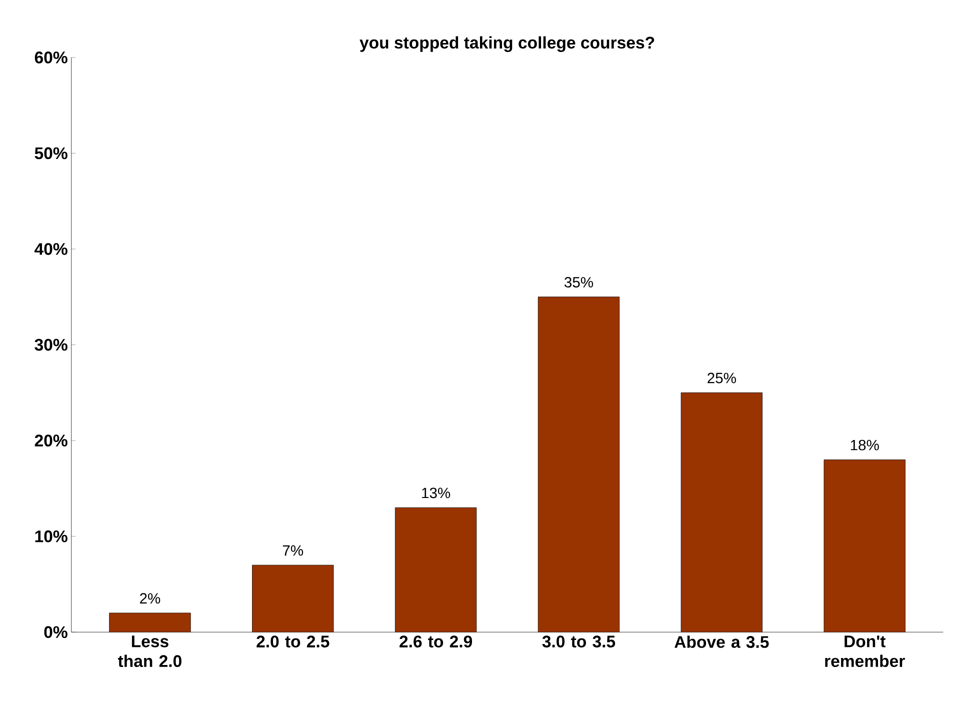  What do you see at coordinates (56, 632) in the screenshot?
I see `y-tick-label: 0%` at bounding box center [56, 632].